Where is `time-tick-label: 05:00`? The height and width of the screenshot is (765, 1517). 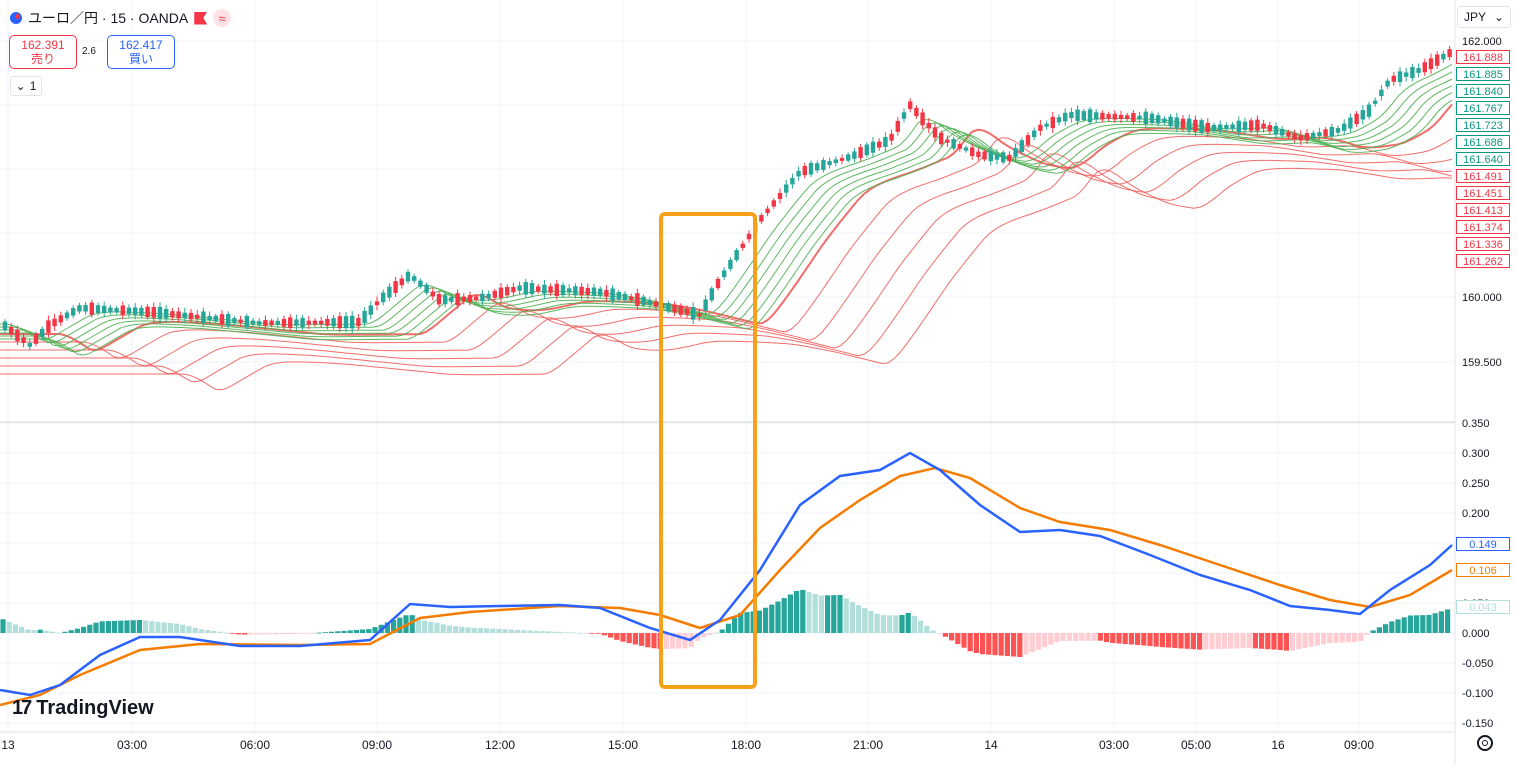 time-tick-label: 05:00 is located at coordinates (1196, 745).